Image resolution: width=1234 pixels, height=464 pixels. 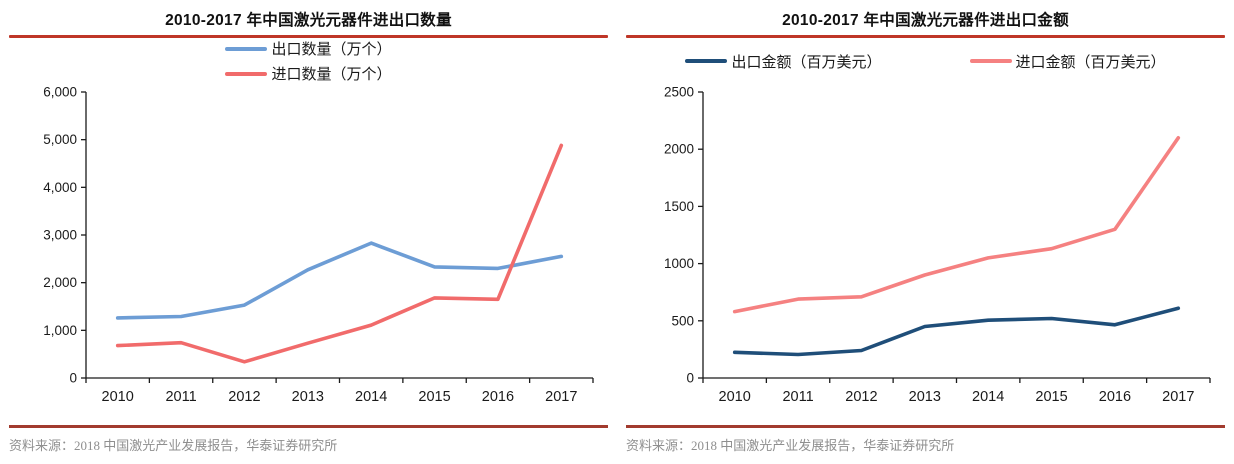 I want to click on y-tick-label: 5,000, so click(x=60, y=139).